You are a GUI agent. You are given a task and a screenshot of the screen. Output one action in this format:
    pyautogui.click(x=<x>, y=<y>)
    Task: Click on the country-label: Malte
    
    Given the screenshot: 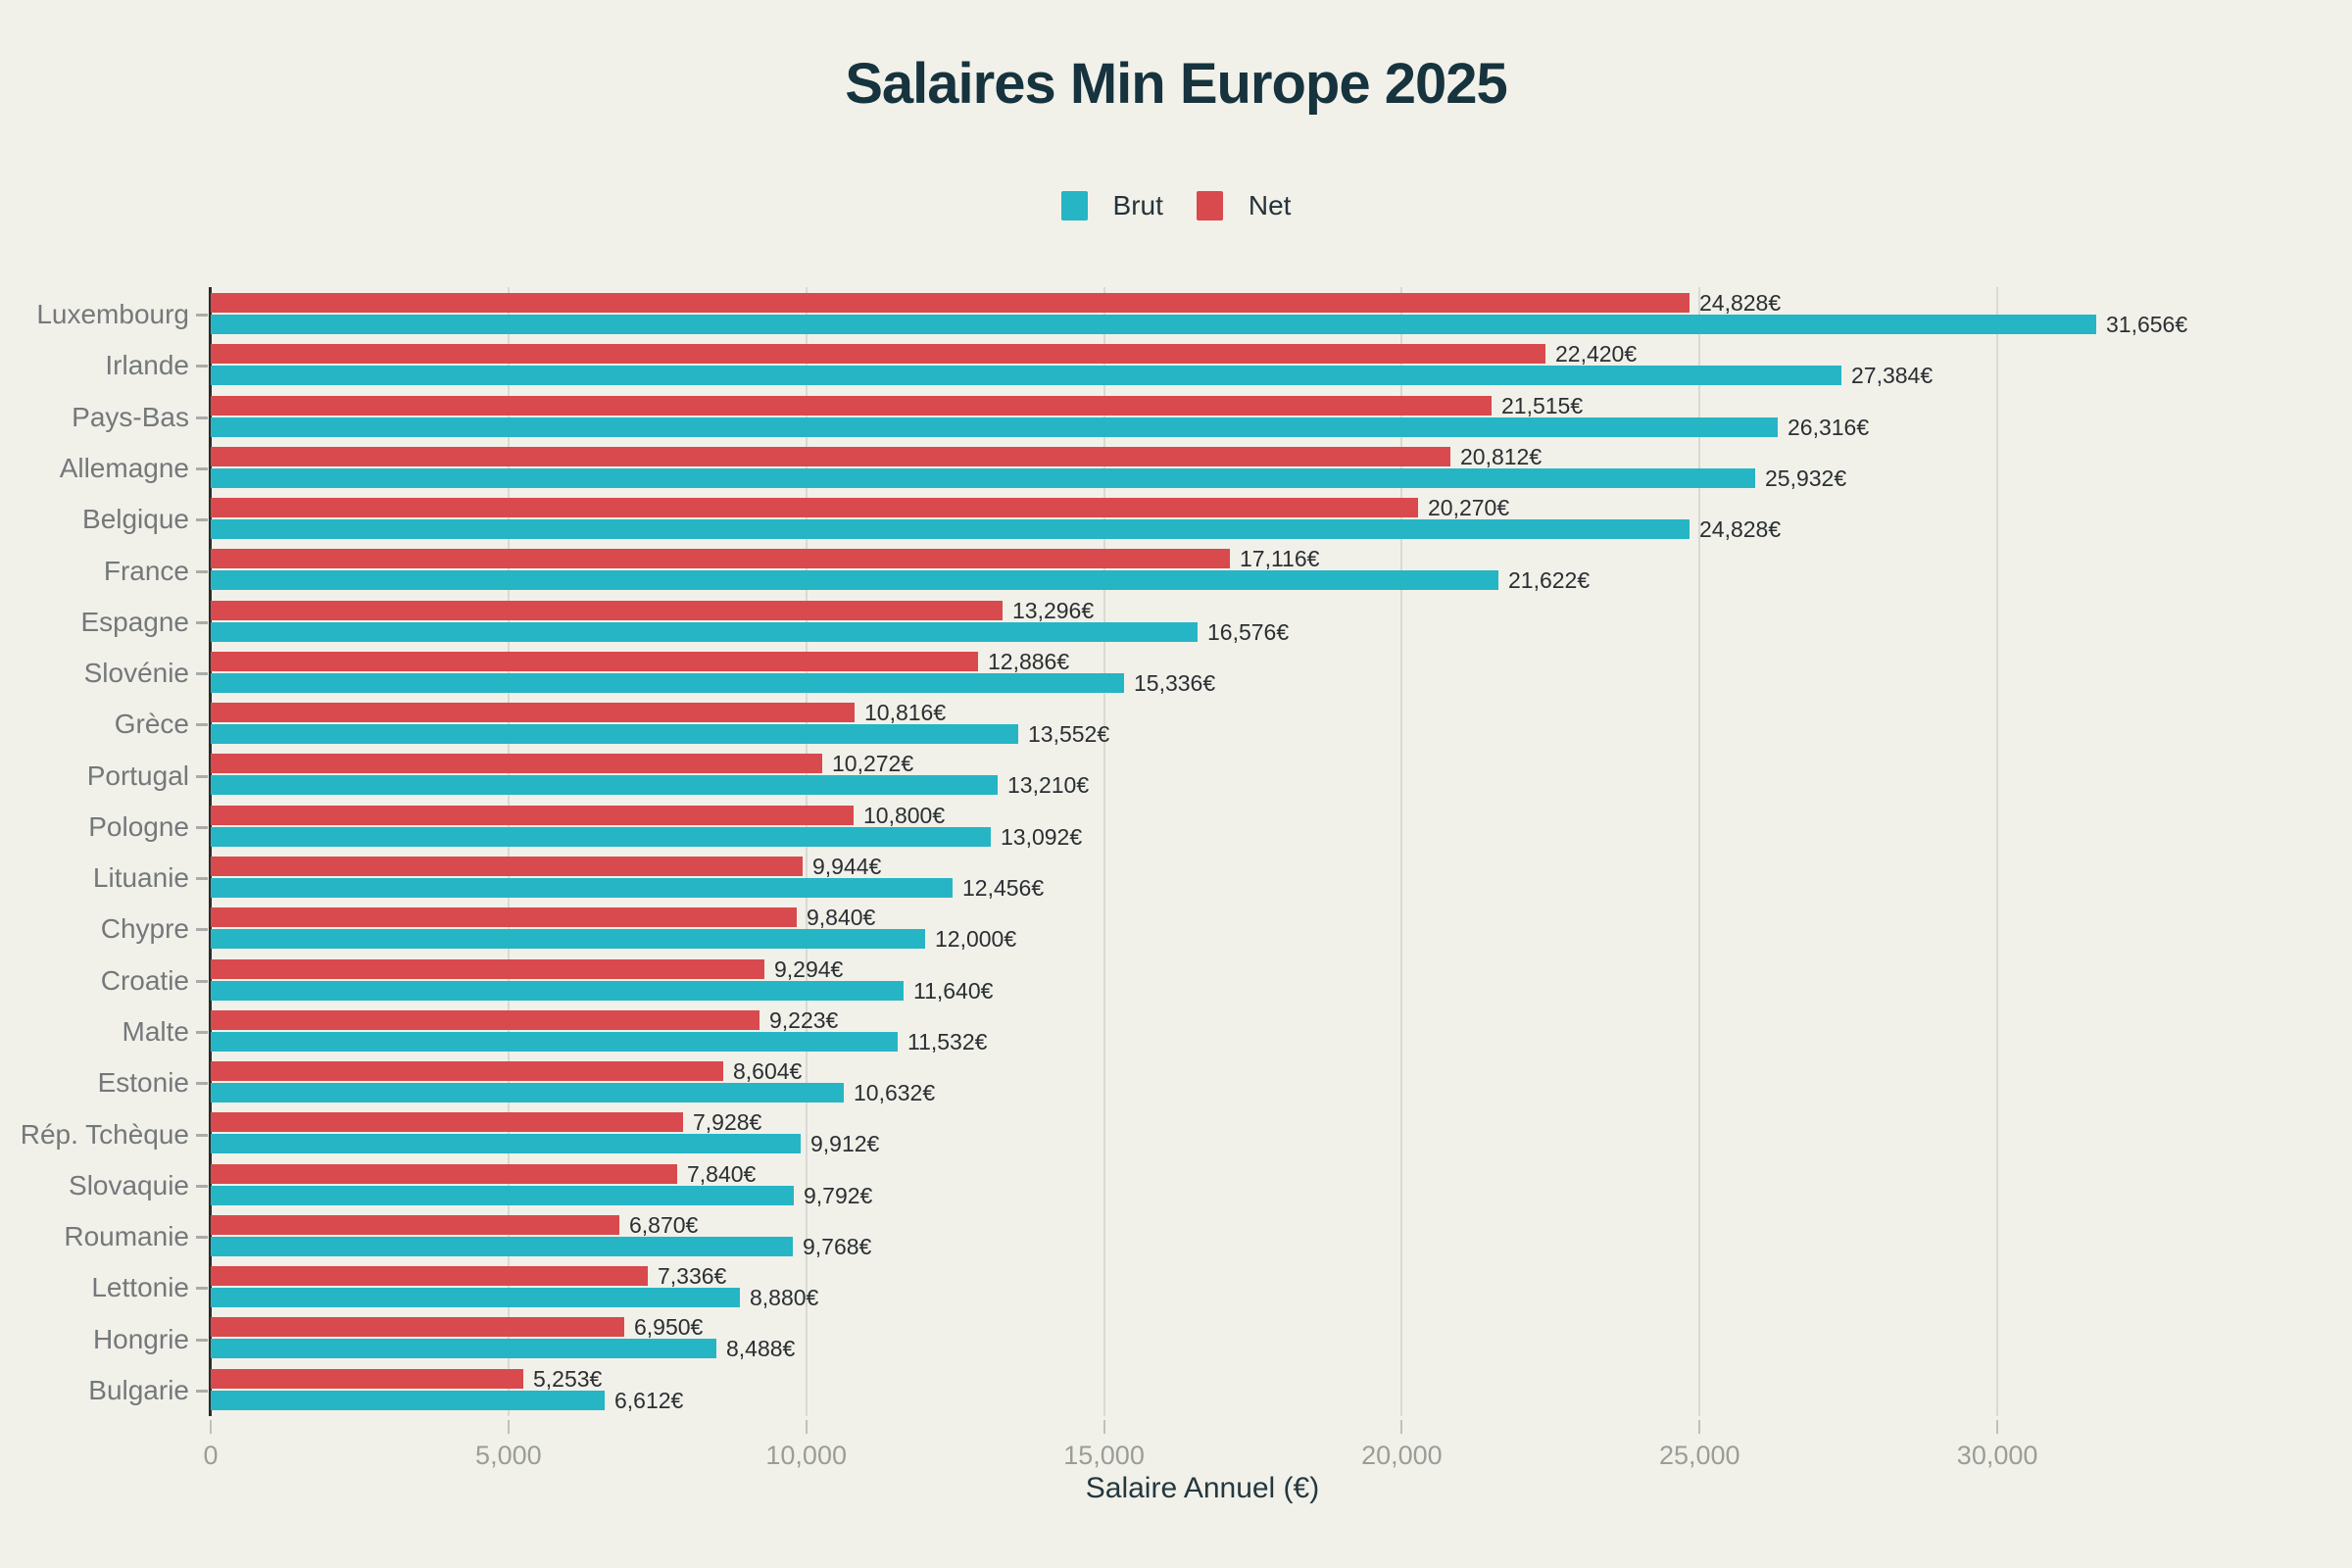 What is the action you would take?
    pyautogui.click(x=156, y=1031)
    